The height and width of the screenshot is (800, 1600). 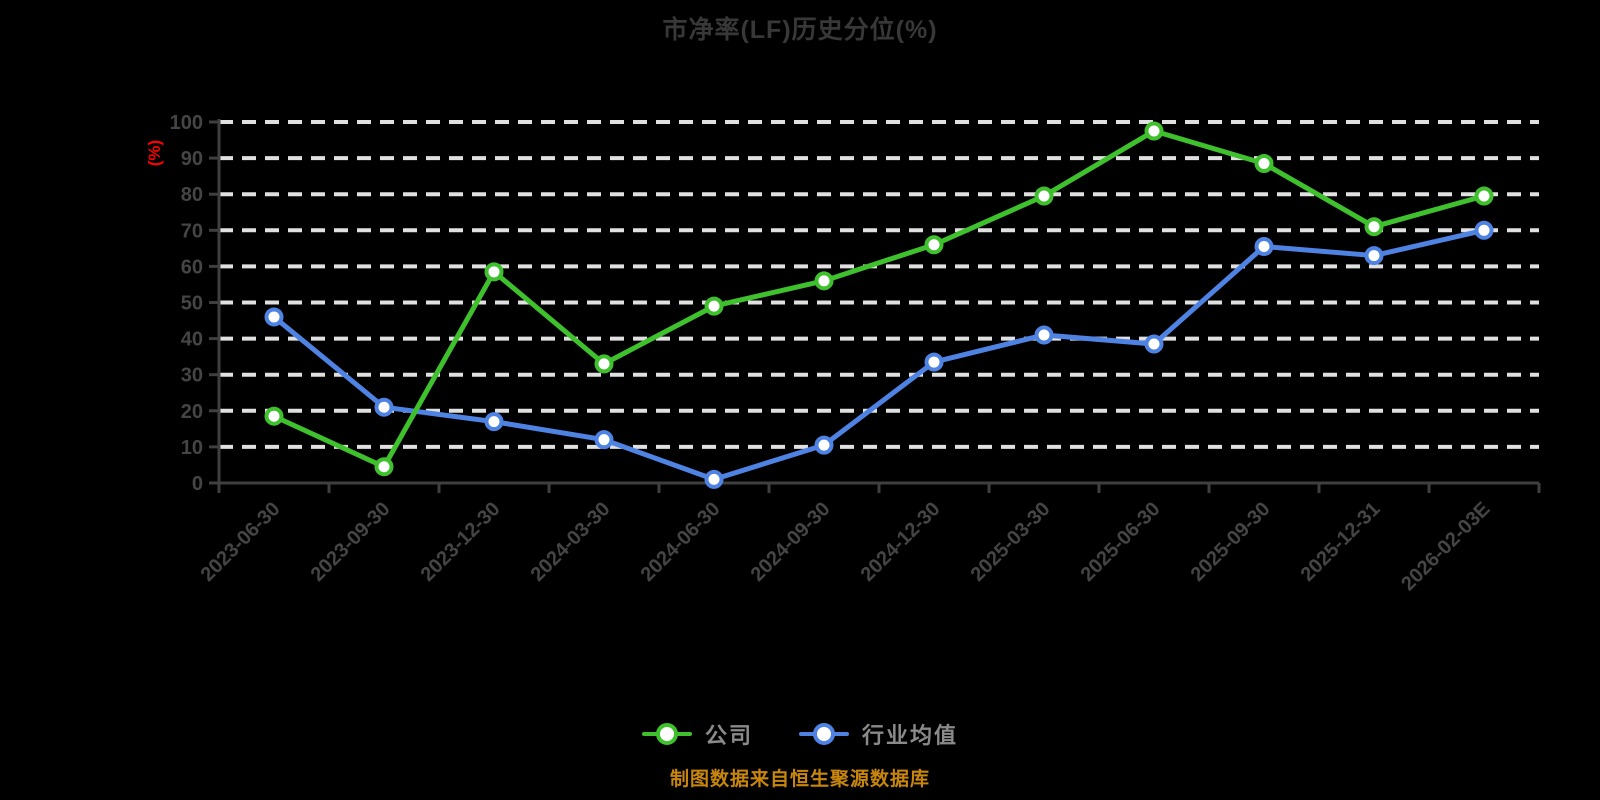 I want to click on y-axis-tick-label: 50, so click(x=192, y=304).